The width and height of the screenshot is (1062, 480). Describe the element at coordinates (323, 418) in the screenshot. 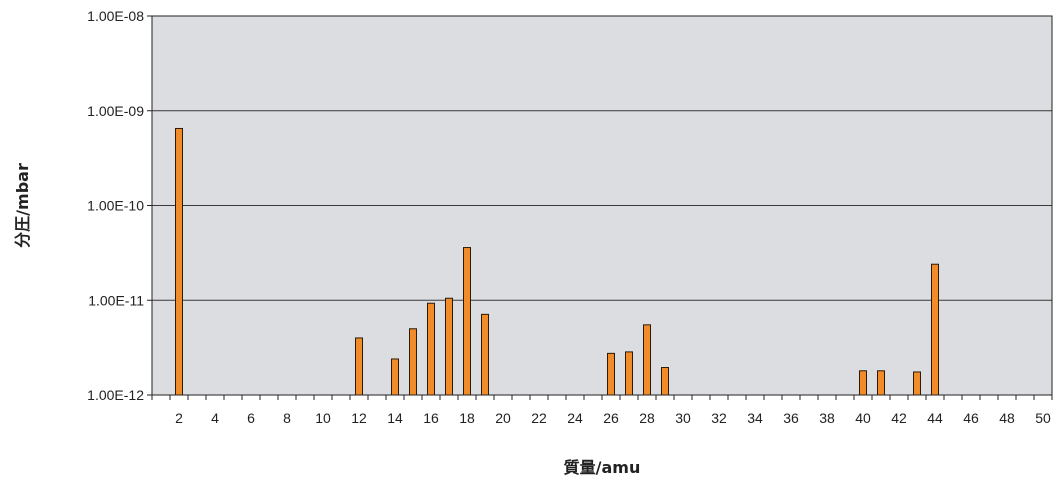

I see `x-tick-label: 10` at that location.